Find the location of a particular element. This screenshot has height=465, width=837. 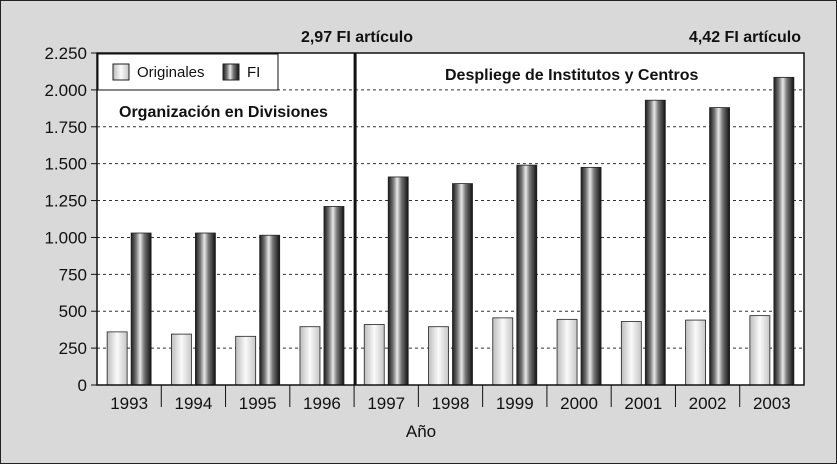

x-tick-label: 2002 is located at coordinates (708, 403).